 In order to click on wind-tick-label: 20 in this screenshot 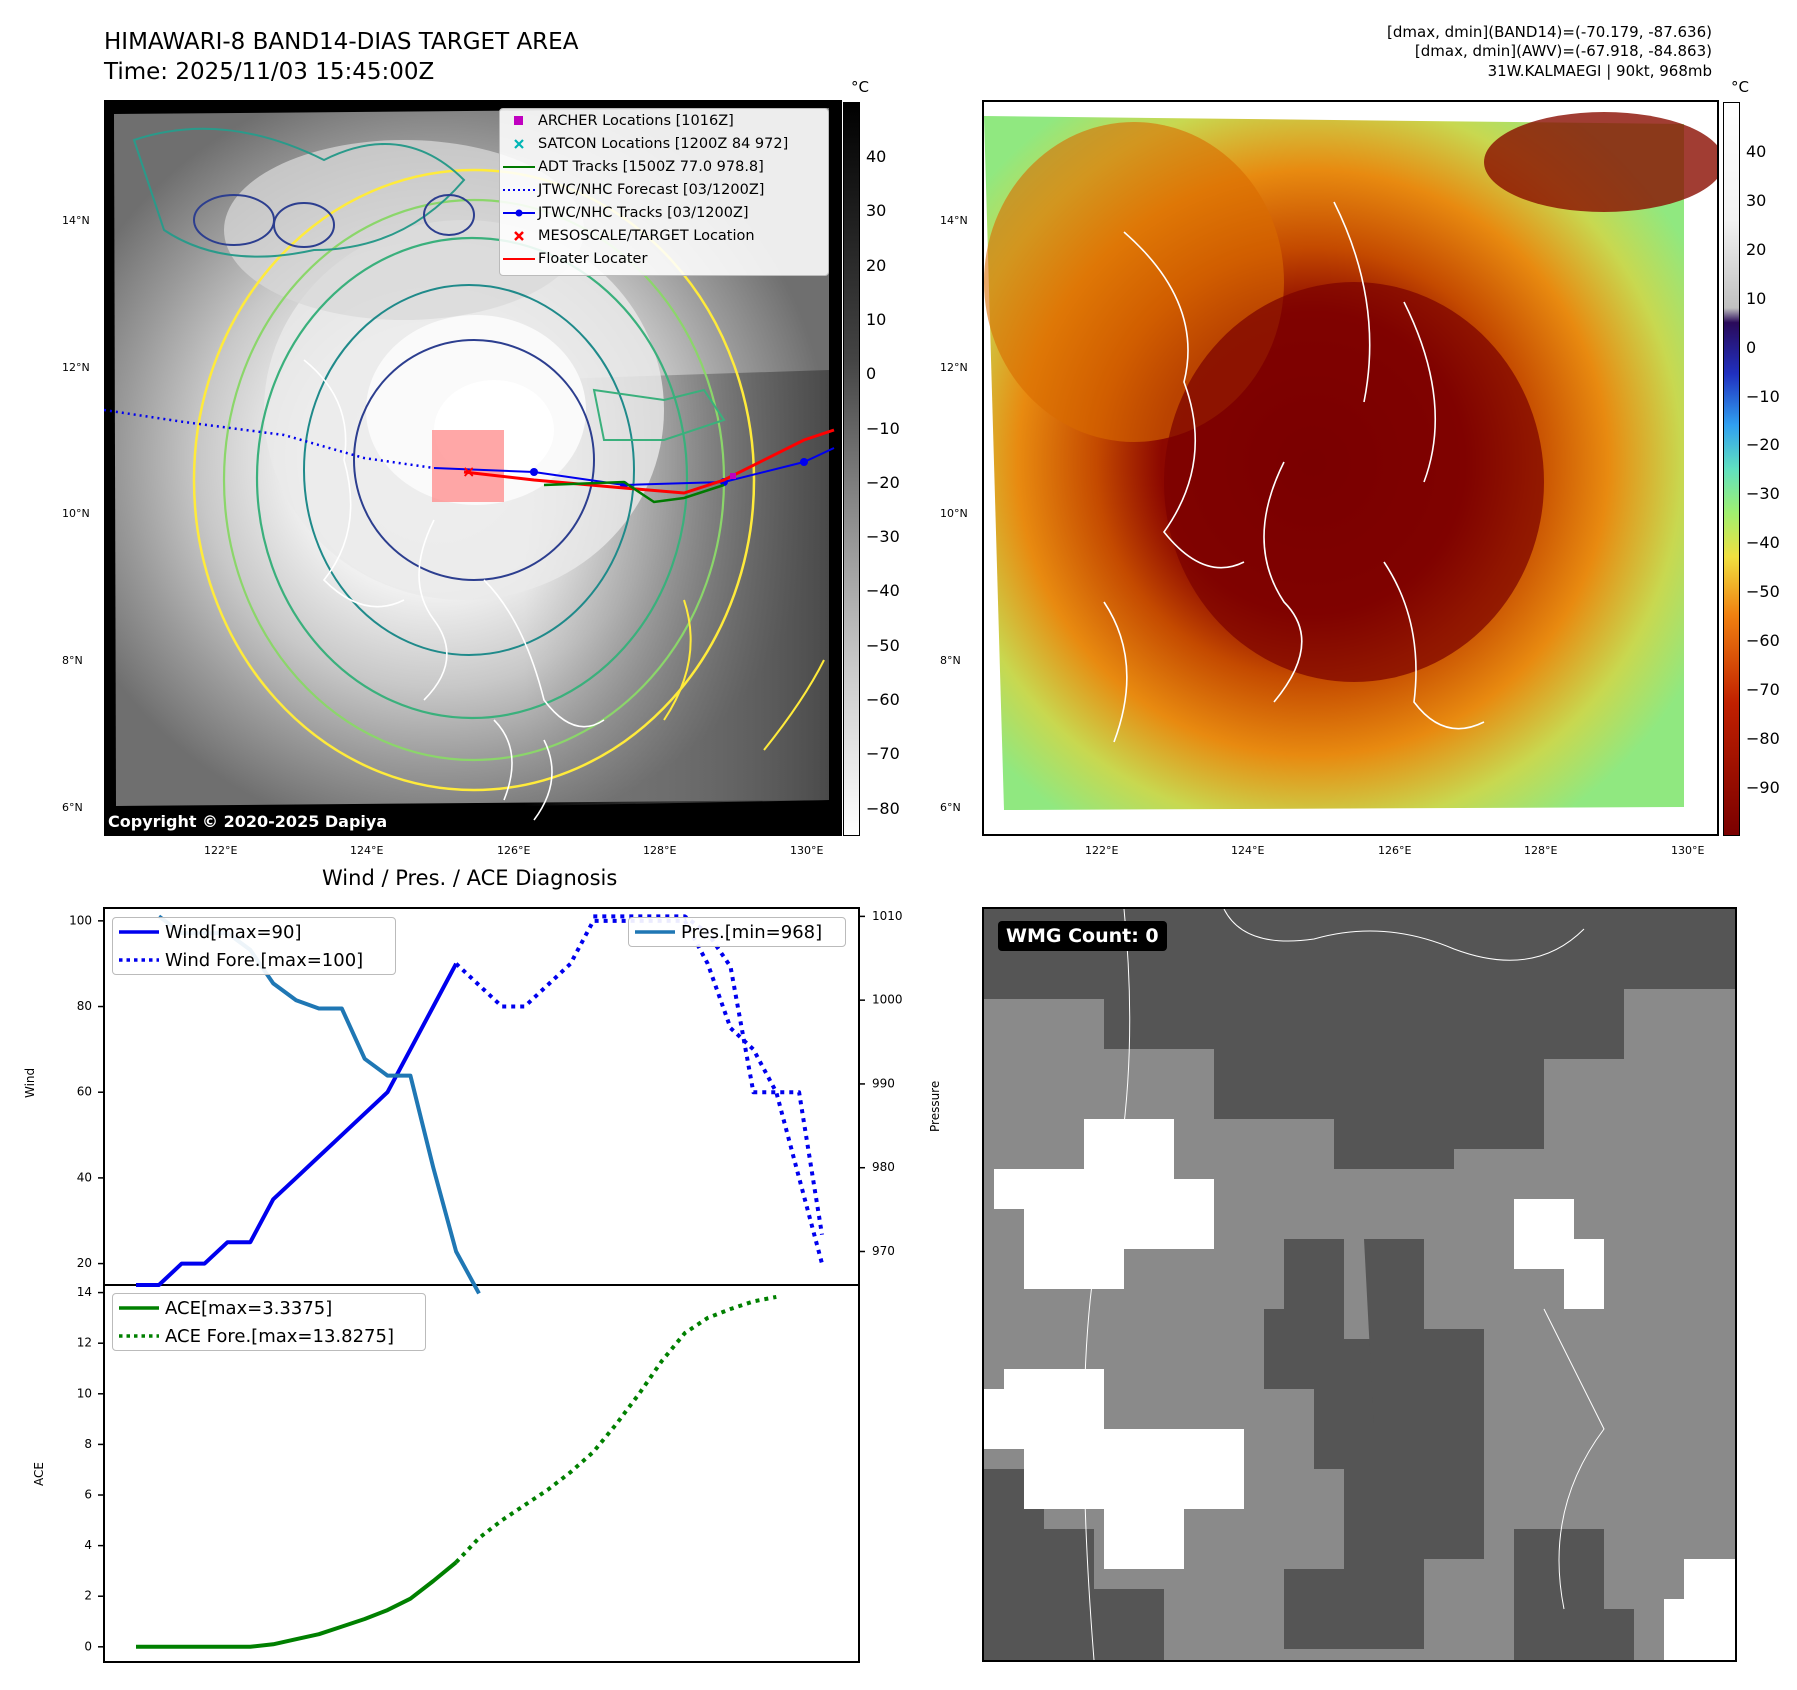, I will do `click(84, 1263)`.